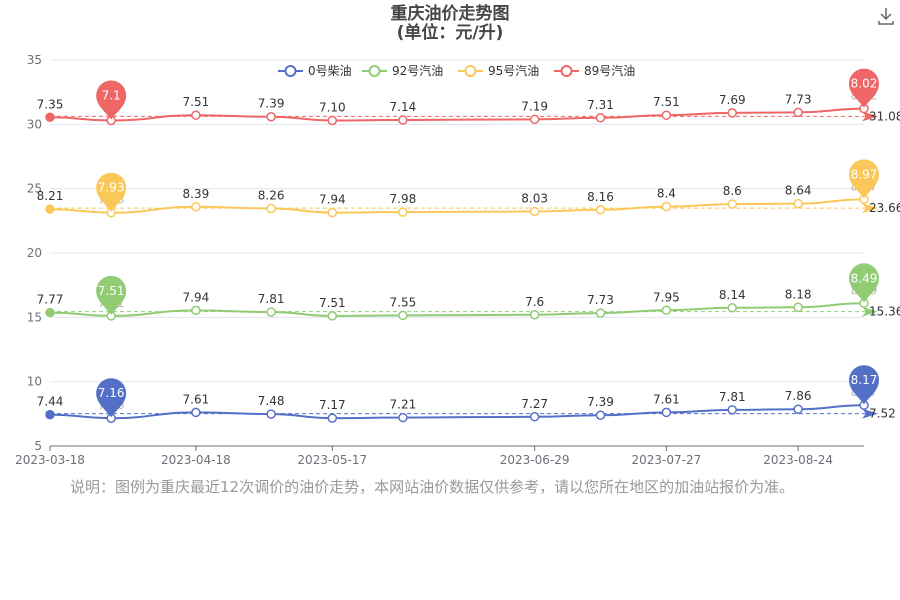 The image size is (900, 600). What do you see at coordinates (38, 446) in the screenshot?
I see `y-tick-label: 5` at bounding box center [38, 446].